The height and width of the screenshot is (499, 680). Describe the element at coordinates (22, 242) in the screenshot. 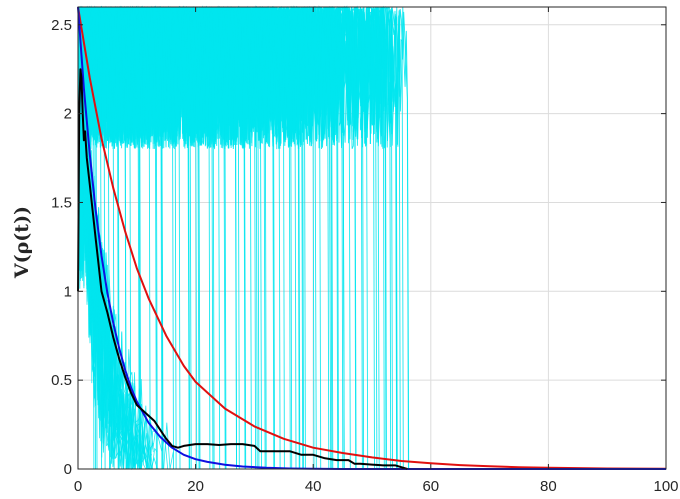

I see `y-axis-label: V(ρ(t))` at that location.